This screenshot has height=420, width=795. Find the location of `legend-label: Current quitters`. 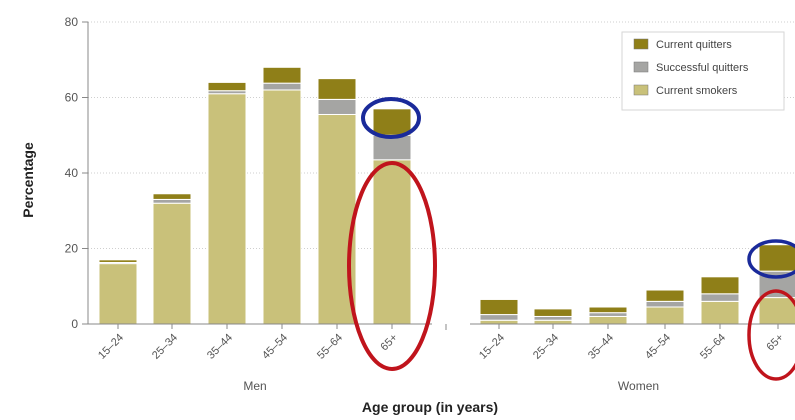

legend-label: Current quitters is located at coordinates (694, 45).